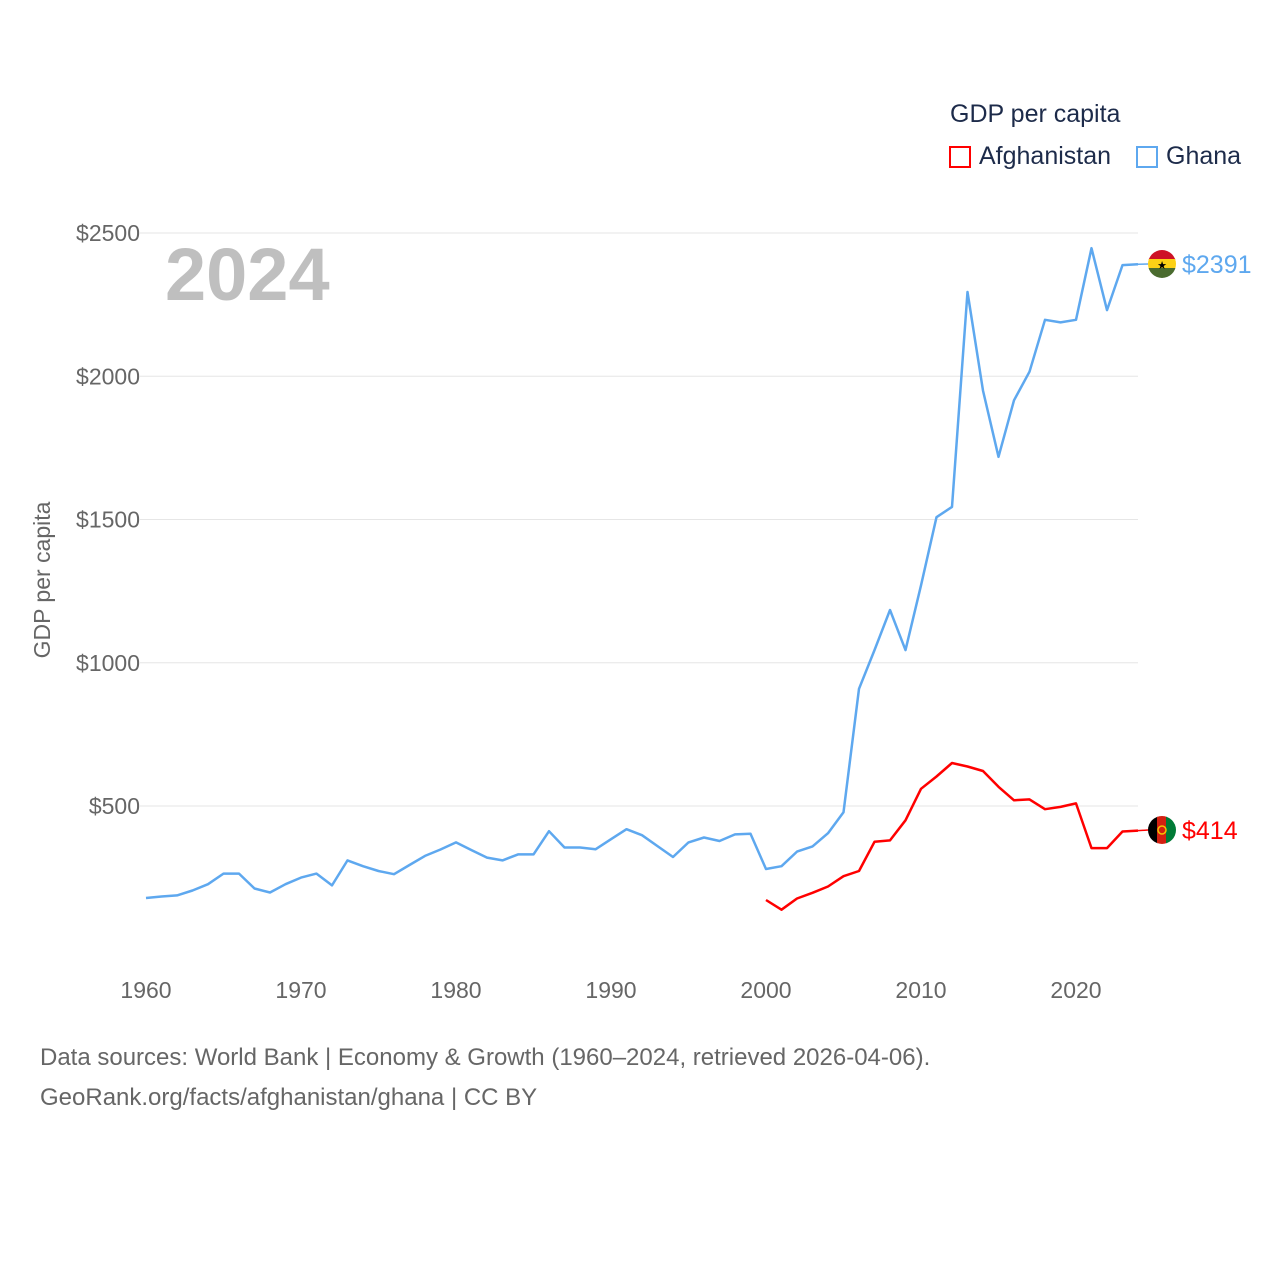  I want to click on afghanistan-flag-icon, so click(1162, 830).